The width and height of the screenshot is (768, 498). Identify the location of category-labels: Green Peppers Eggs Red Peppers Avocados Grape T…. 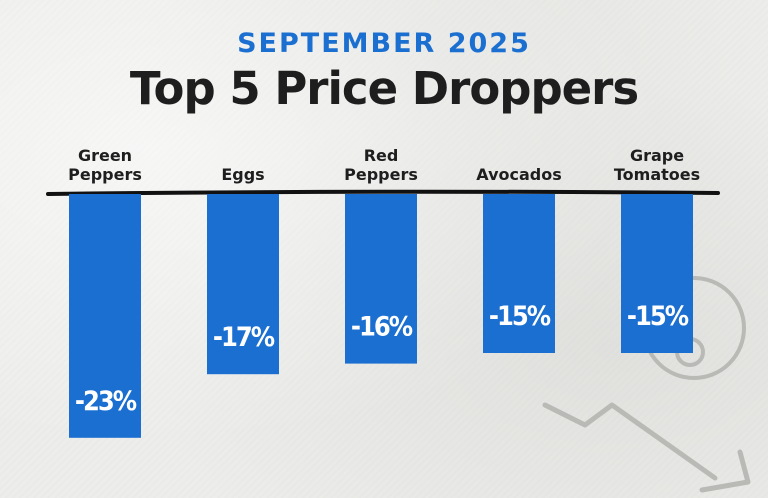
(384, 165).